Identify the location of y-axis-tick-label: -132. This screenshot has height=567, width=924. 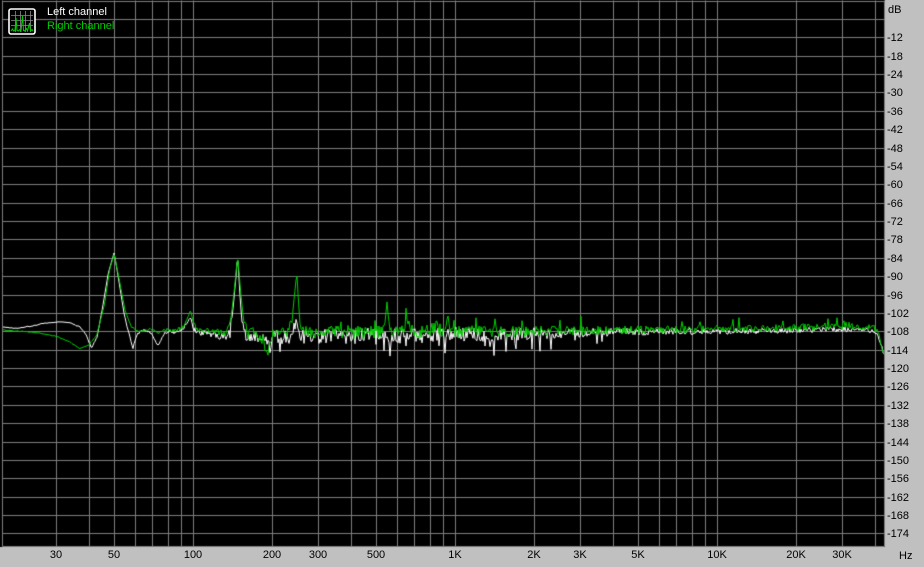
(898, 406).